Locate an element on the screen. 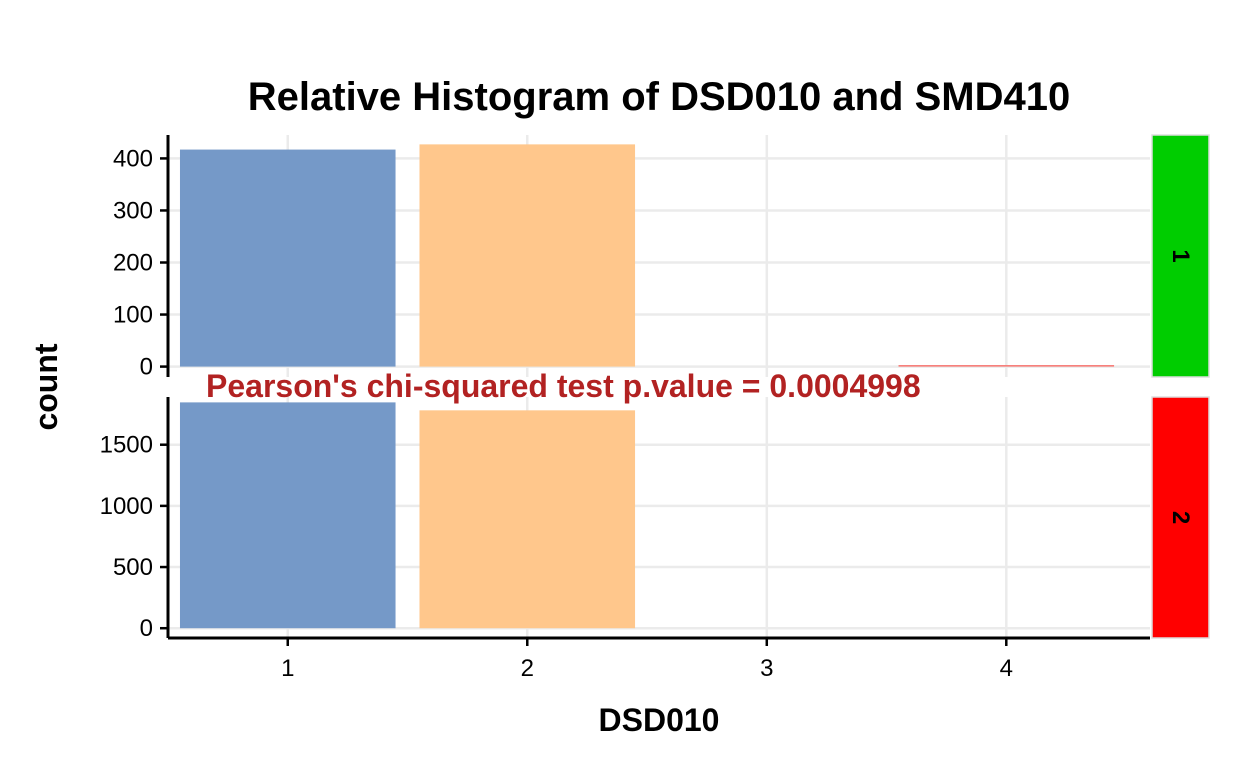 This screenshot has width=1248, height=768. y-tick-label: 500 is located at coordinates (133, 567).